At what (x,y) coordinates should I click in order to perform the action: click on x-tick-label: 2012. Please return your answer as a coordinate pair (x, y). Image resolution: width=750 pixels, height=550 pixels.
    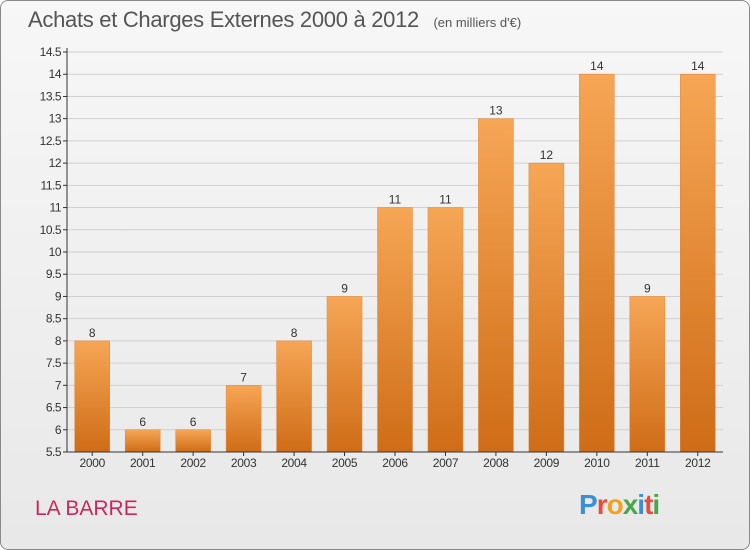
    Looking at the image, I should click on (698, 463).